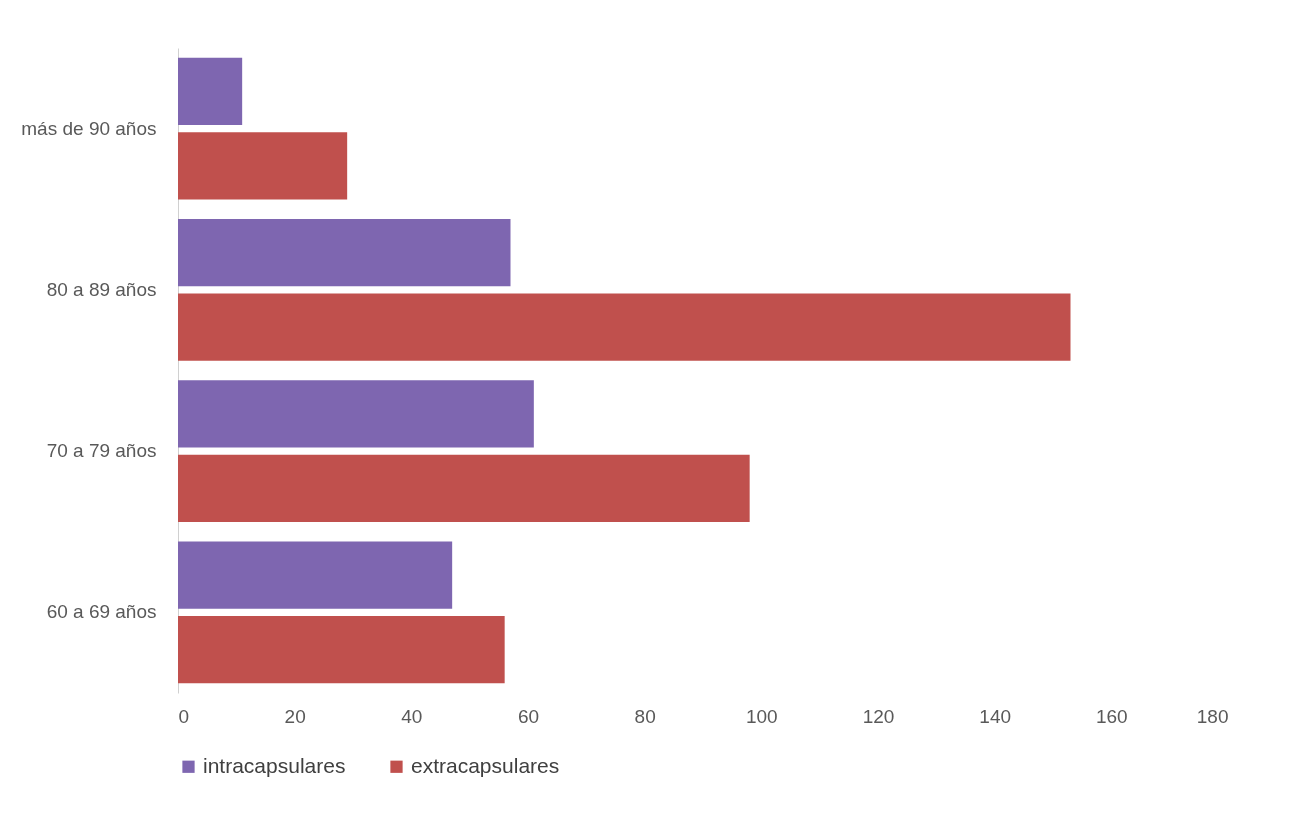 This screenshot has width=1306, height=837. I want to click on x-tick-label: 0, so click(184, 716).